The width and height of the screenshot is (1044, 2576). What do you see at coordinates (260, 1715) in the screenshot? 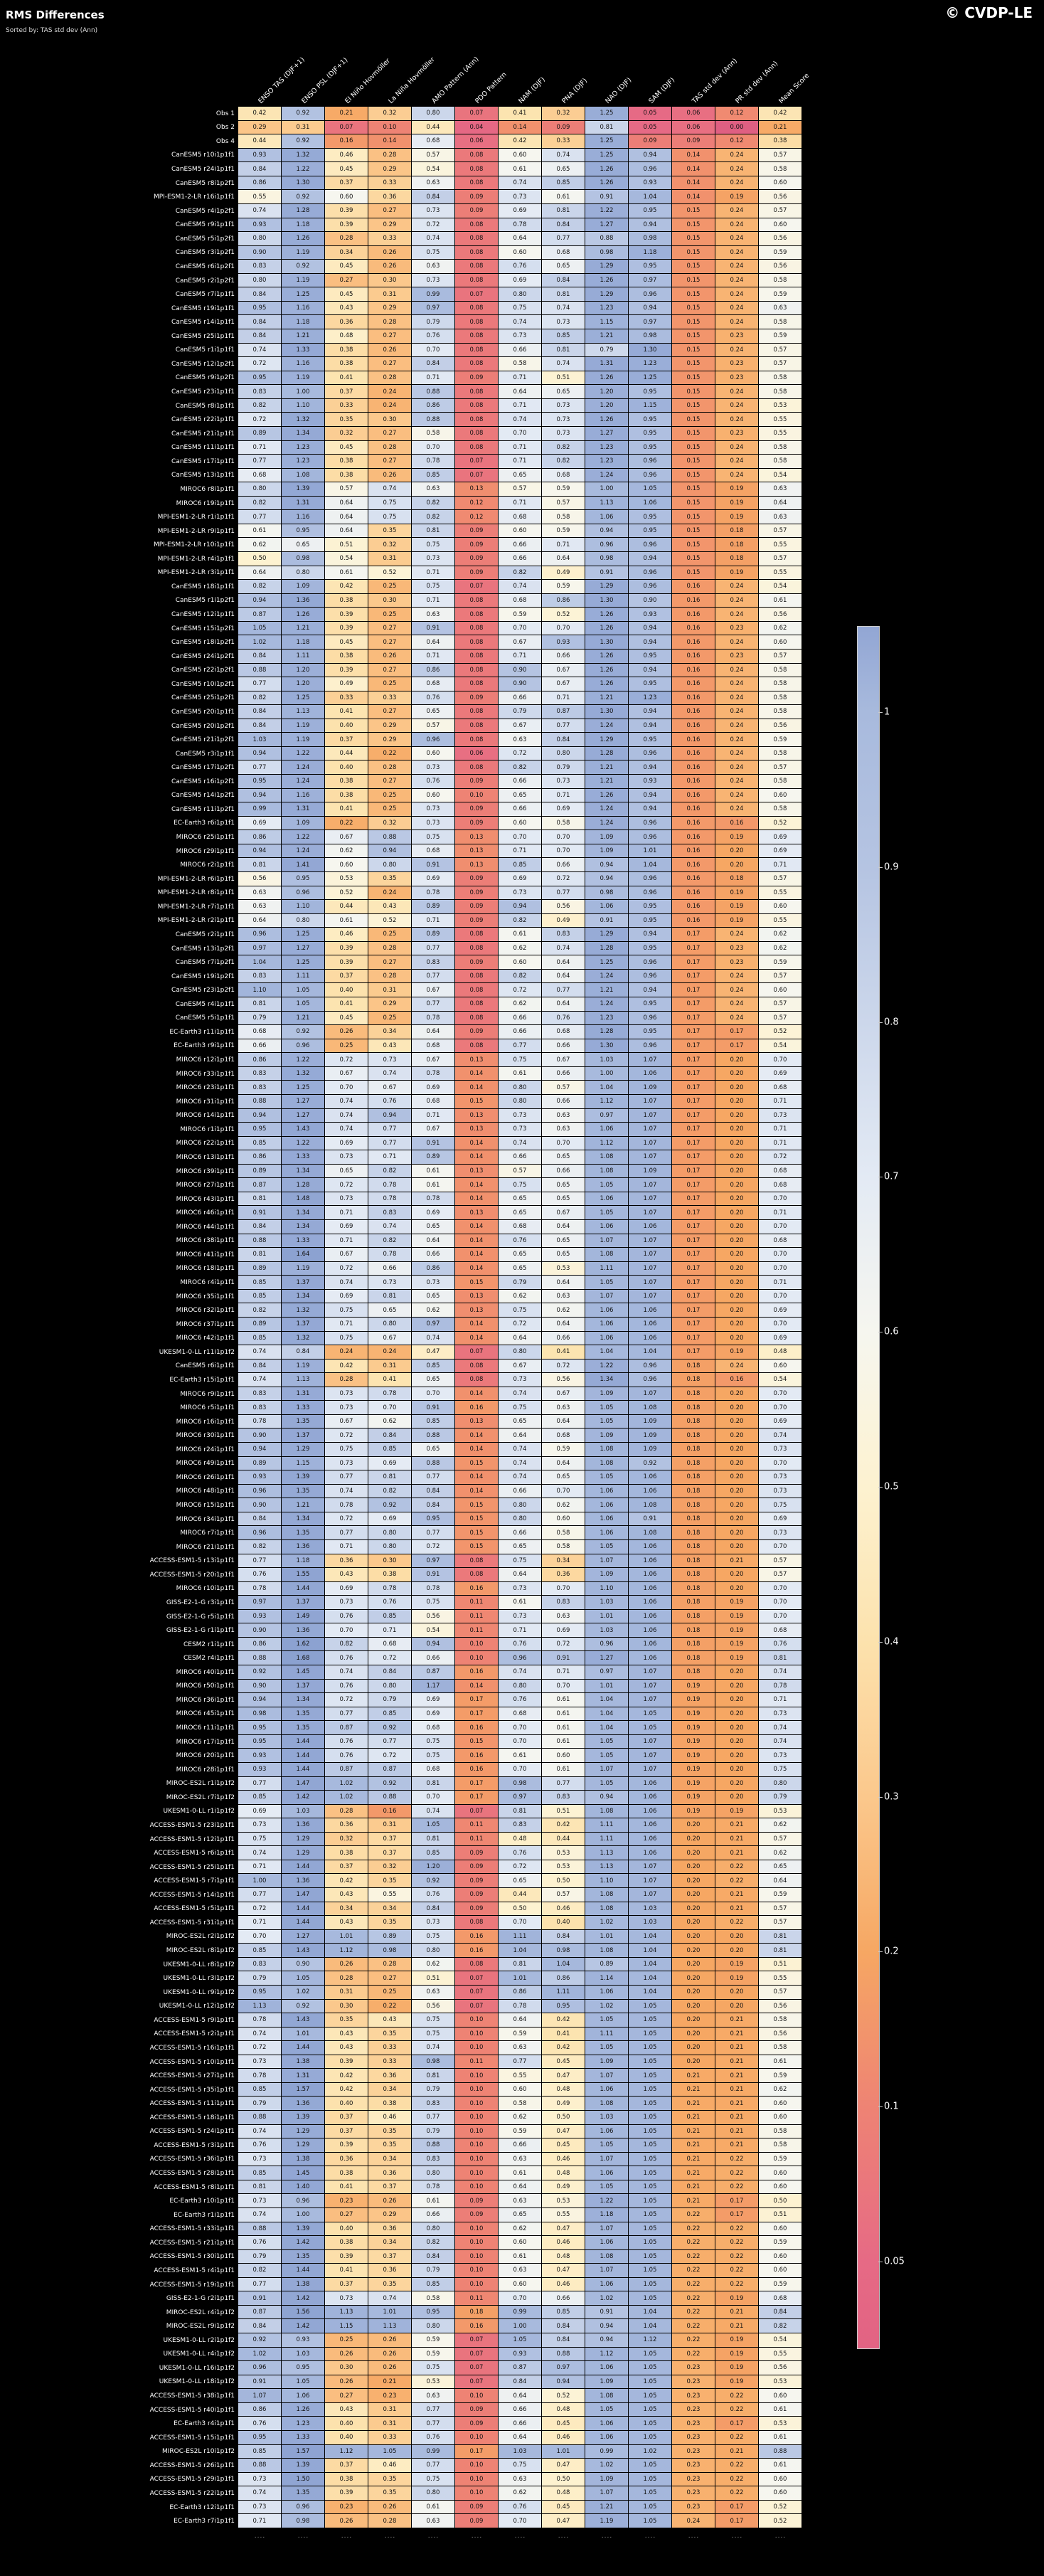
I see `heatmap-cell: 0.98` at bounding box center [260, 1715].